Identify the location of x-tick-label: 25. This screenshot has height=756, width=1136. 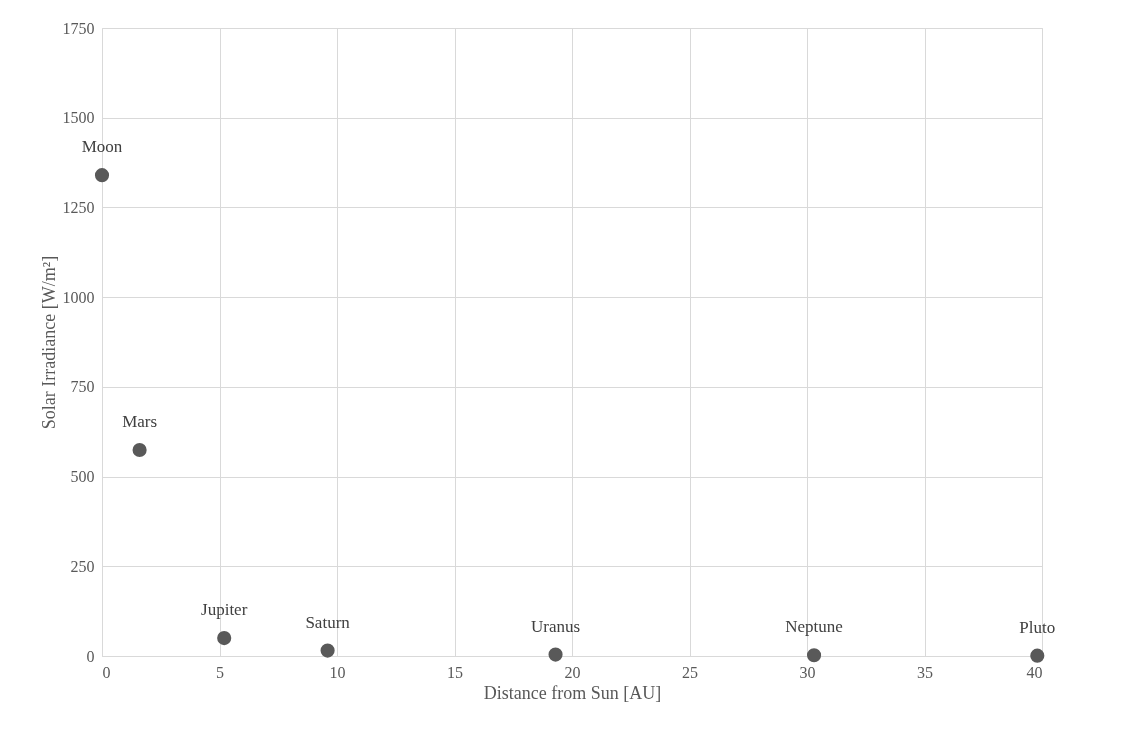
(690, 672).